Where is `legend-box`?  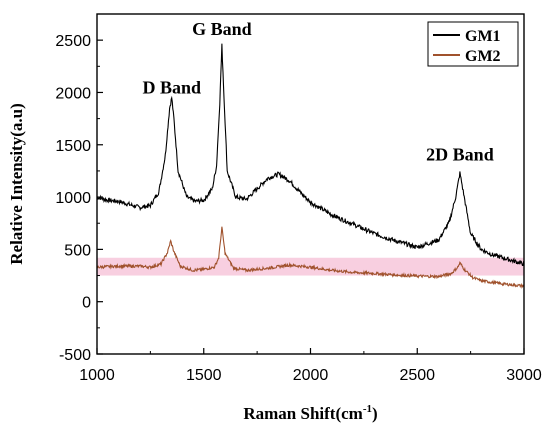 legend-box is located at coordinates (473, 44).